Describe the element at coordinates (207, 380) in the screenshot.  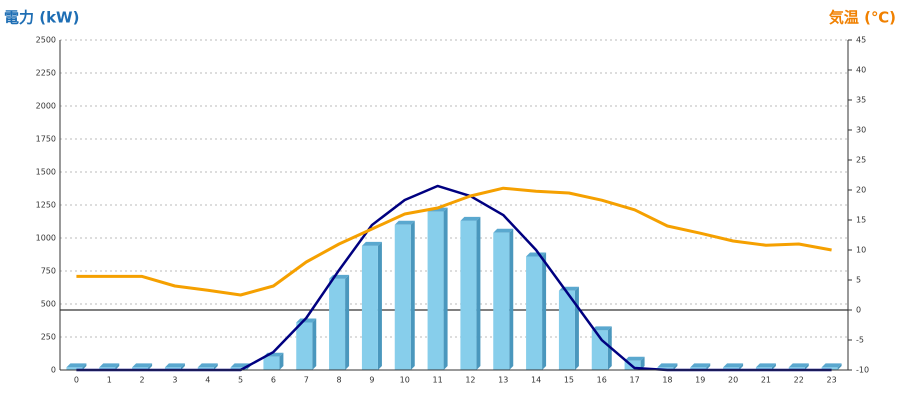
I see `x-tick-label: 4` at that location.